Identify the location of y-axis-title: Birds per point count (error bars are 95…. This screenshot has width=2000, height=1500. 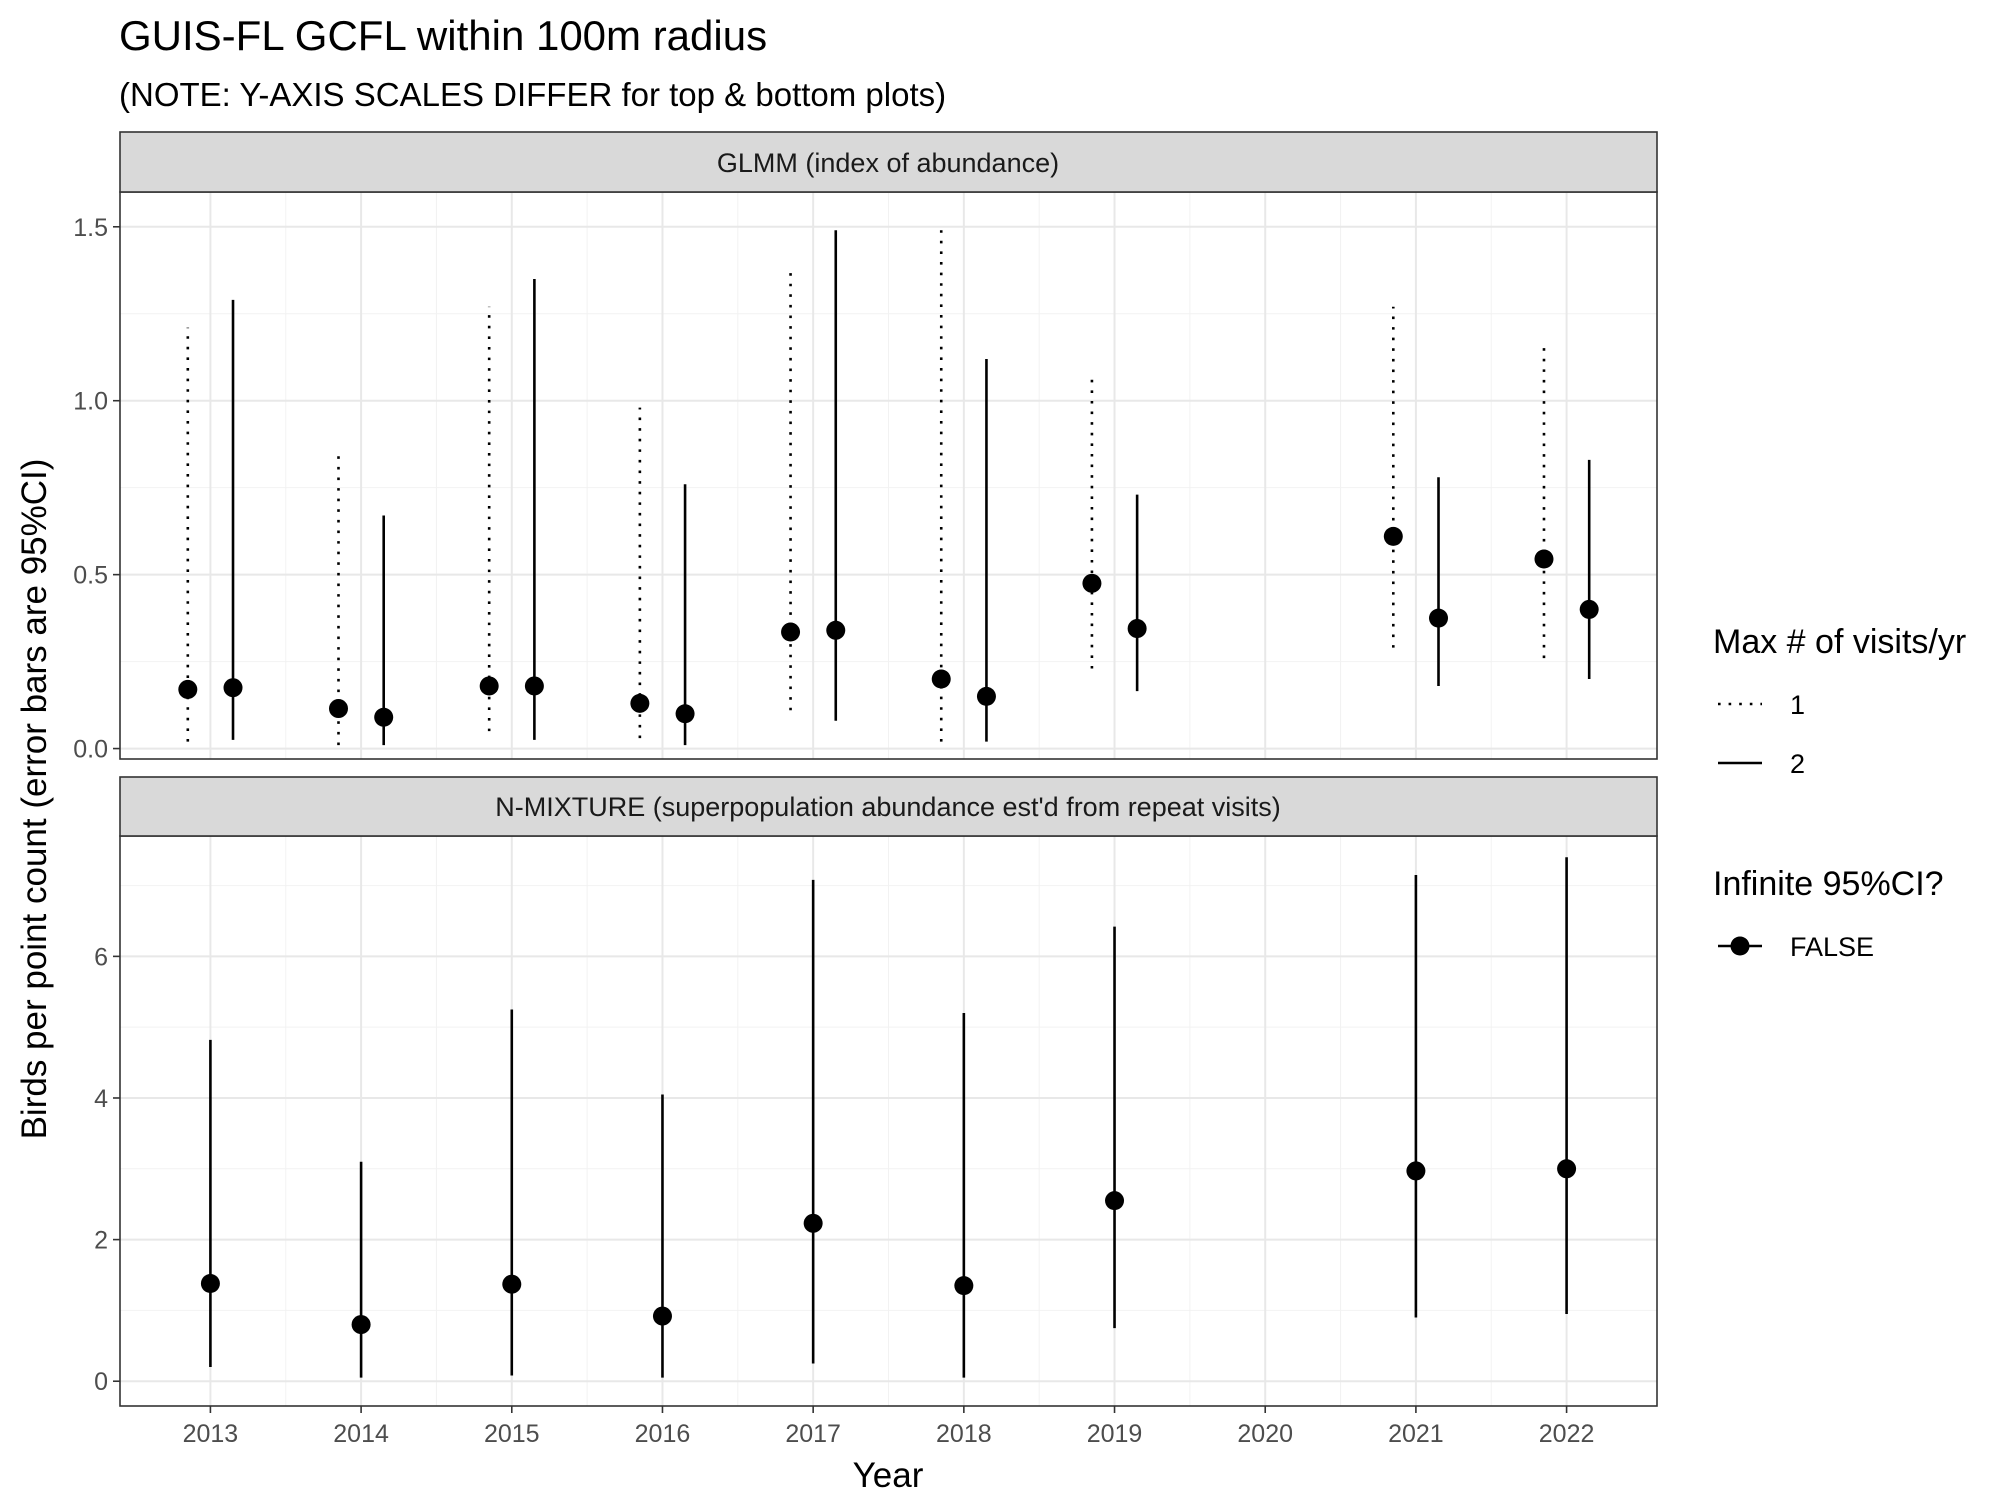
(34, 799).